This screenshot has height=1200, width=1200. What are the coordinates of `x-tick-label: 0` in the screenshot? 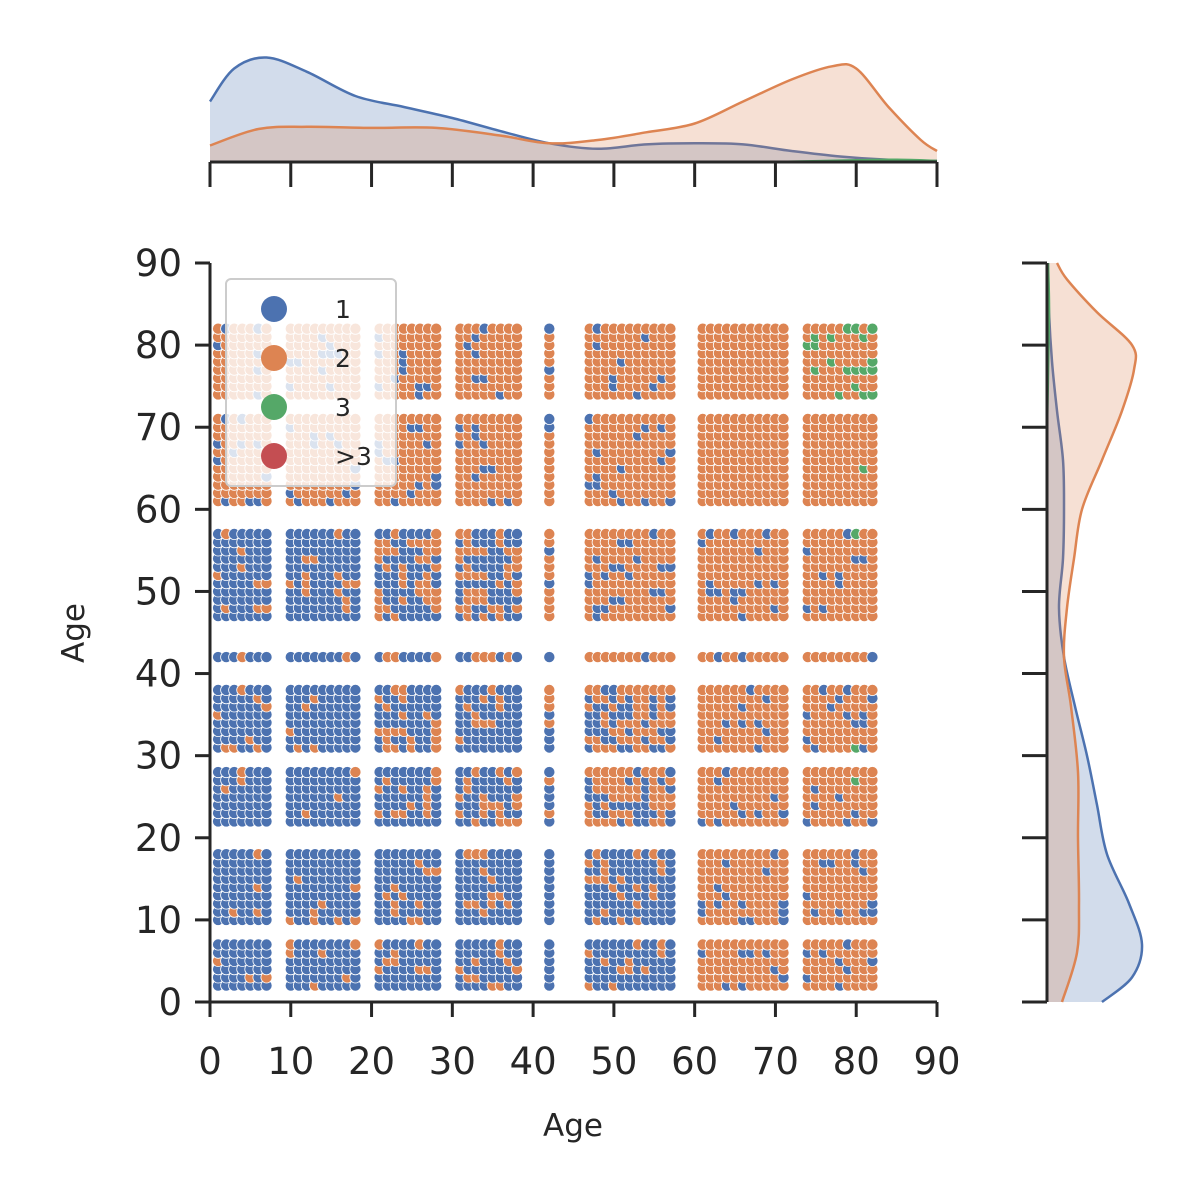 It's located at (210, 1061).